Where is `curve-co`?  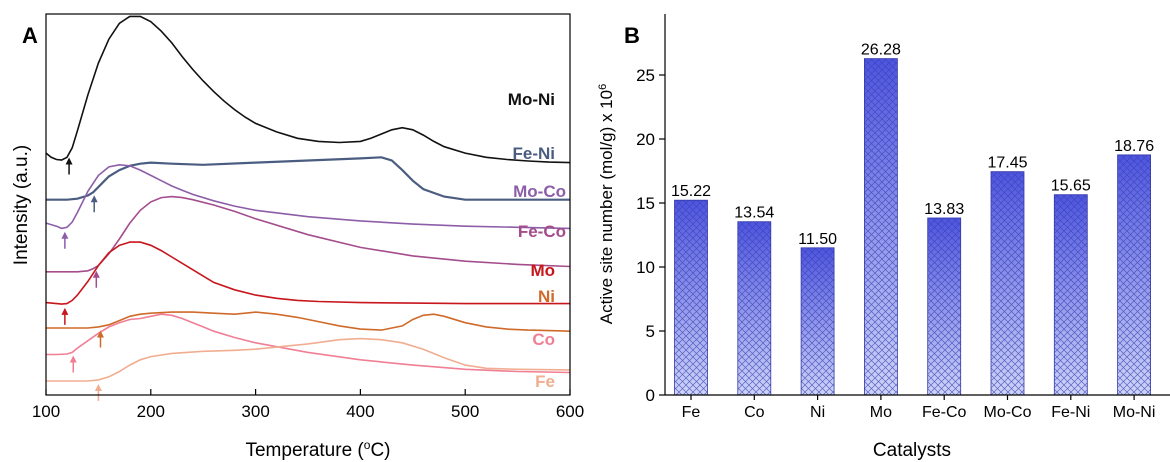
curve-co is located at coordinates (308, 343).